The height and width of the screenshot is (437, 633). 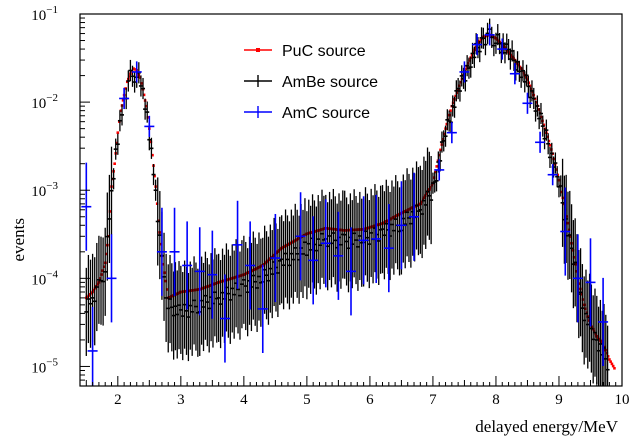 What do you see at coordinates (18, 239) in the screenshot?
I see `y-axis-title: events` at bounding box center [18, 239].